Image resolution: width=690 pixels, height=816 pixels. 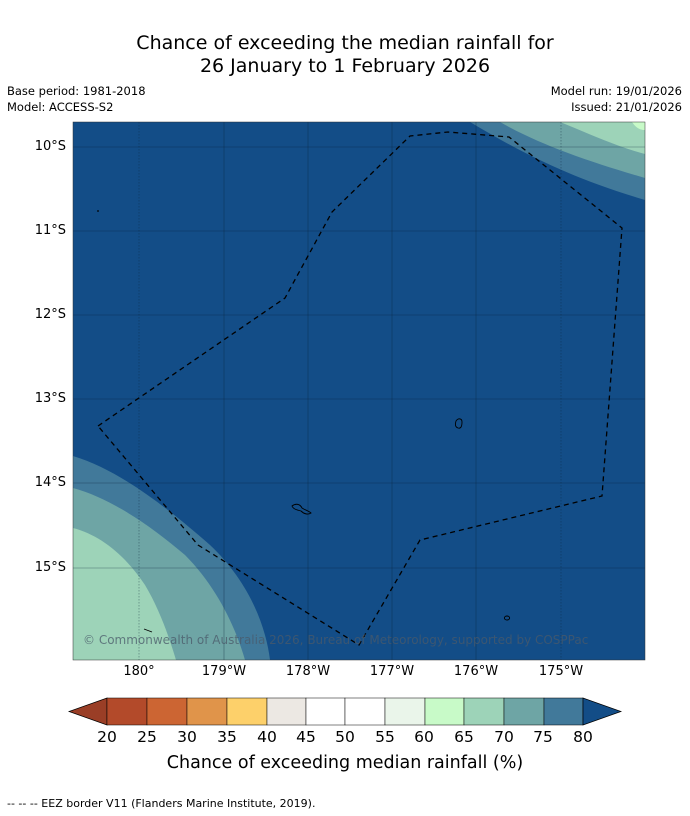 What do you see at coordinates (301, 509) in the screenshot?
I see `island-central` at bounding box center [301, 509].